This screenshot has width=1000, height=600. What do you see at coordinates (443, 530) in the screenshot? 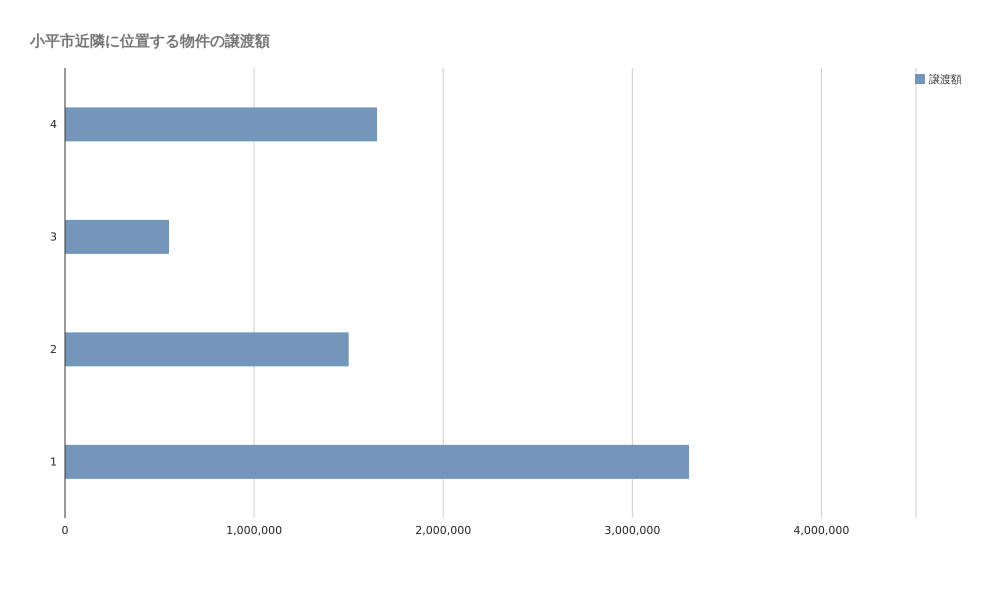
I see `x-tick-label: 2,000,000` at bounding box center [443, 530].